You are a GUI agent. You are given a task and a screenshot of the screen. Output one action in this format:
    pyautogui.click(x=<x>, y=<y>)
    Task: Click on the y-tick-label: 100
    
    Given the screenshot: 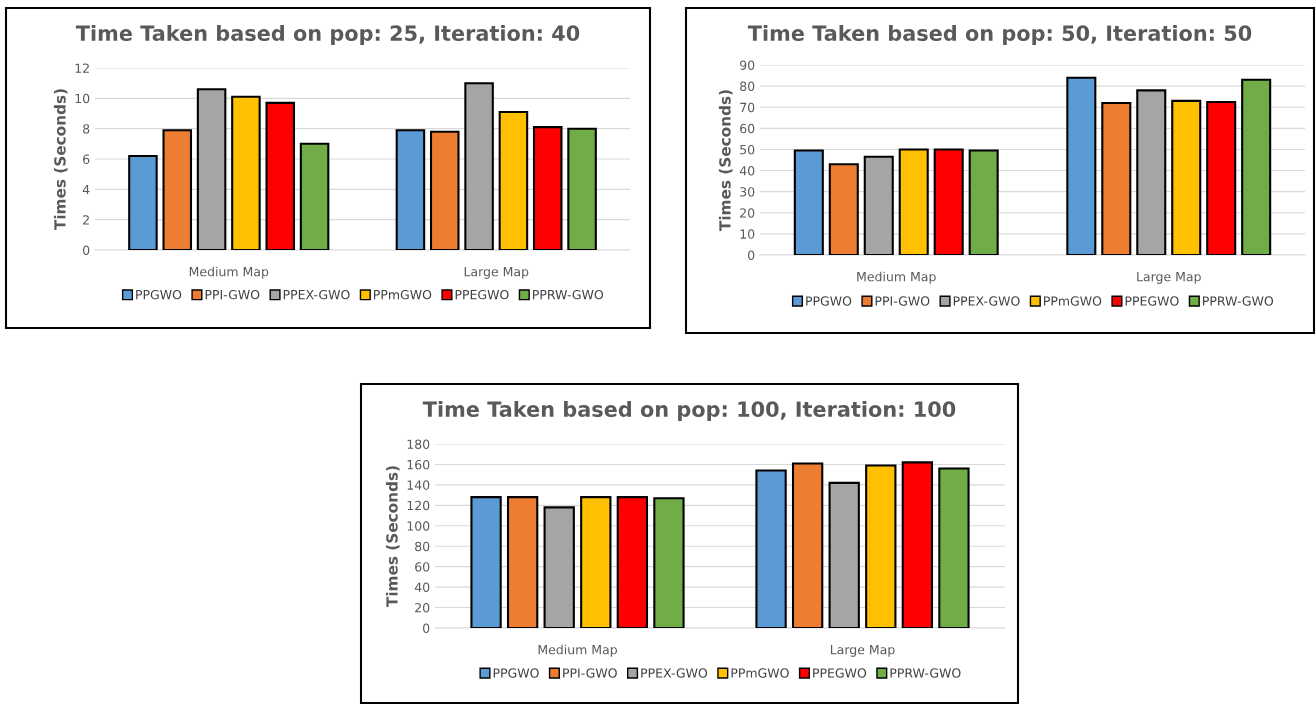 What is the action you would take?
    pyautogui.click(x=418, y=526)
    